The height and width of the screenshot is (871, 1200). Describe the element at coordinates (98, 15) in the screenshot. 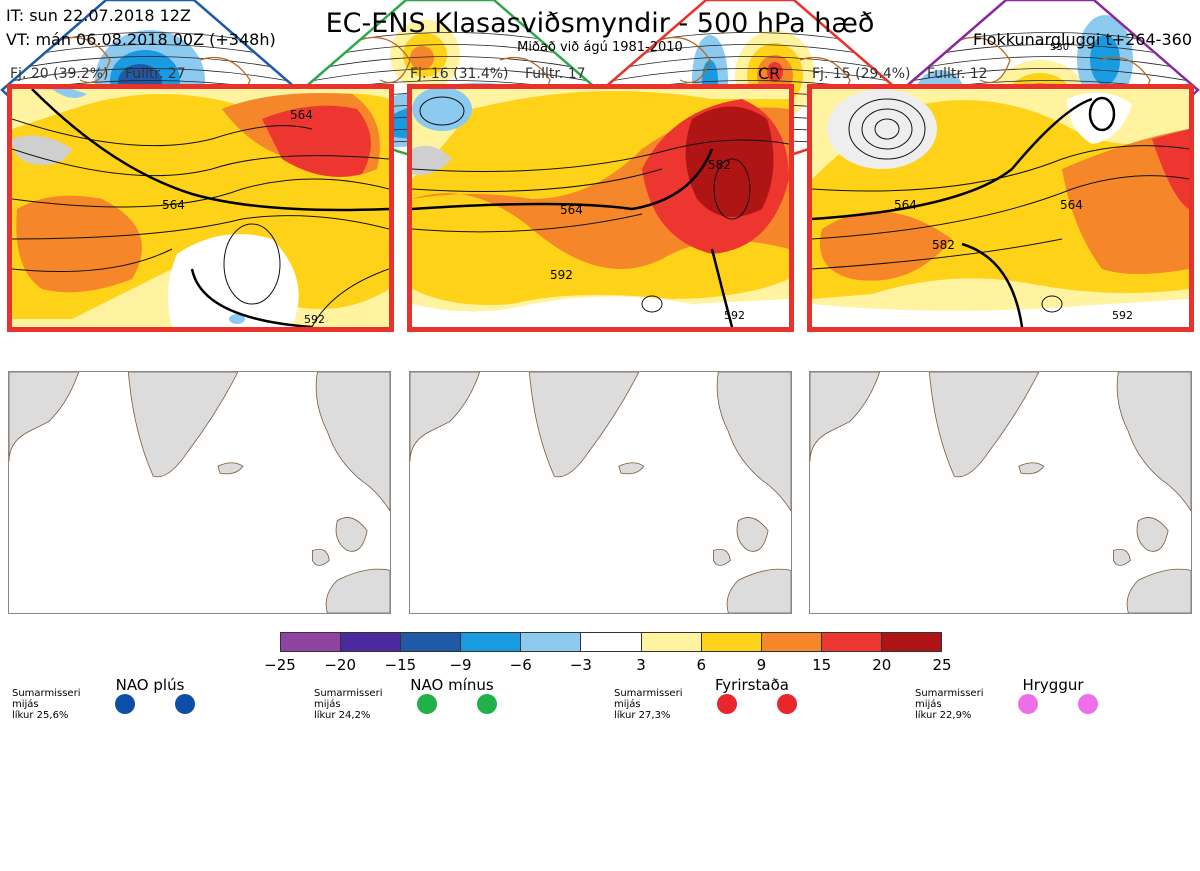

I see `init-time: IT: sun 22.07.2018 12Z` at that location.